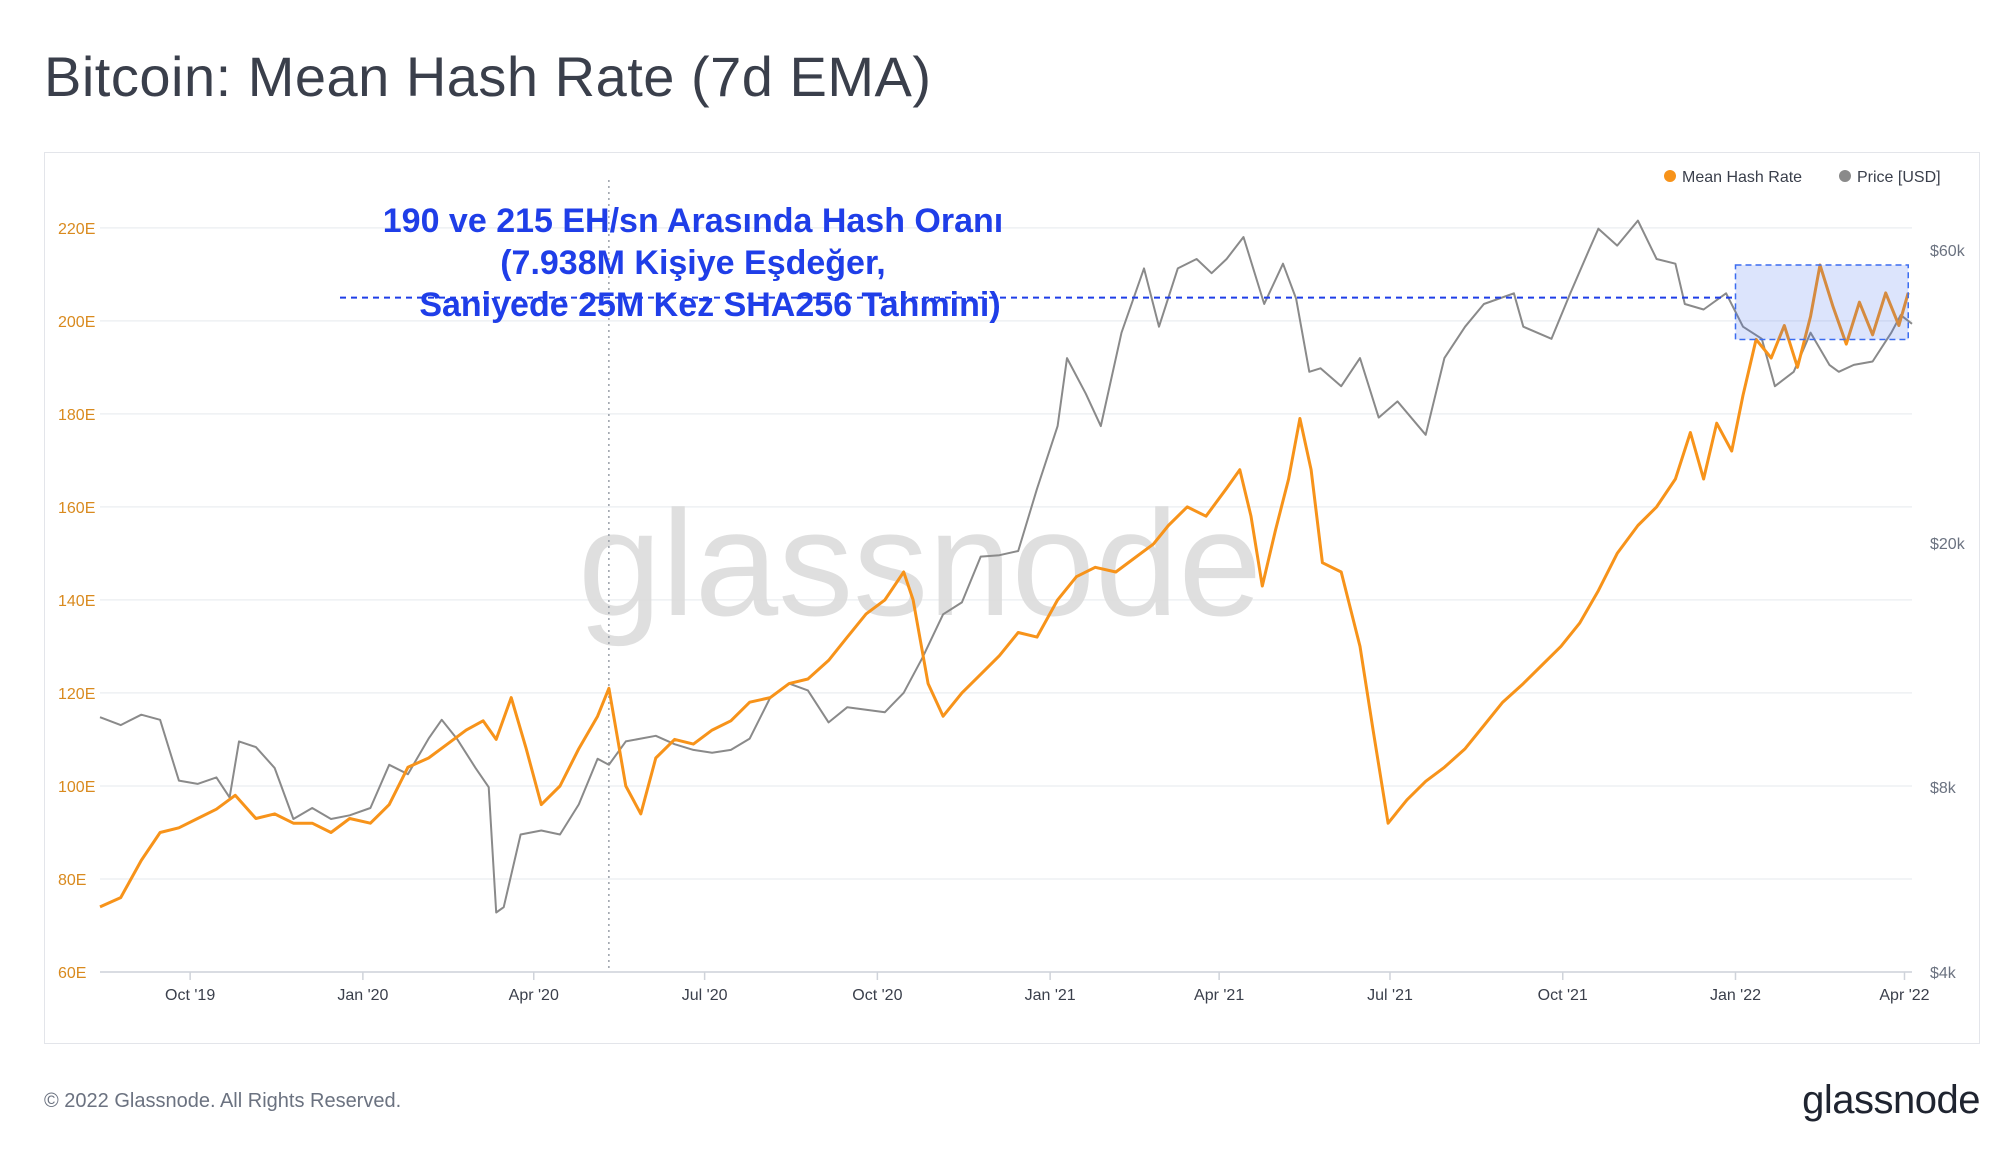  What do you see at coordinates (1124, 302) in the screenshot?
I see `overlay-layer` at bounding box center [1124, 302].